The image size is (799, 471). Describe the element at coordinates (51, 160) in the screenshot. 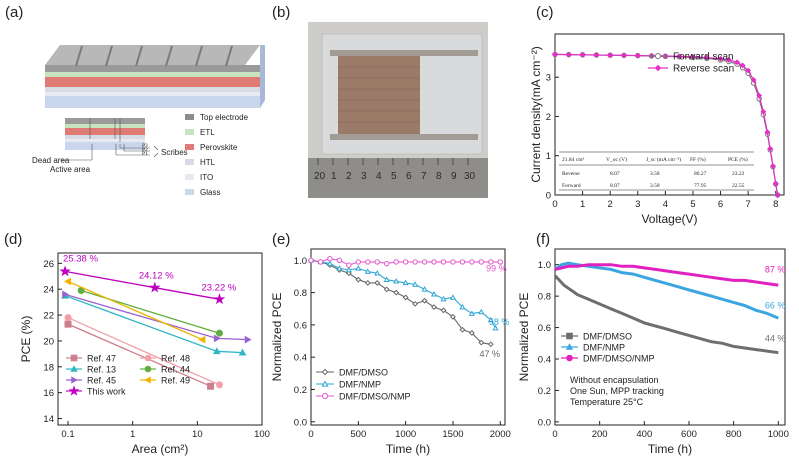

I see `dead-area-label: Dead area` at that location.